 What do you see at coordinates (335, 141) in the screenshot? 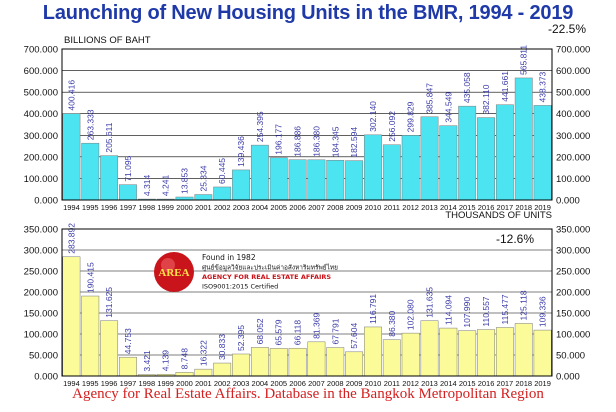
I see `top-data-label: 184.345` at bounding box center [335, 141].